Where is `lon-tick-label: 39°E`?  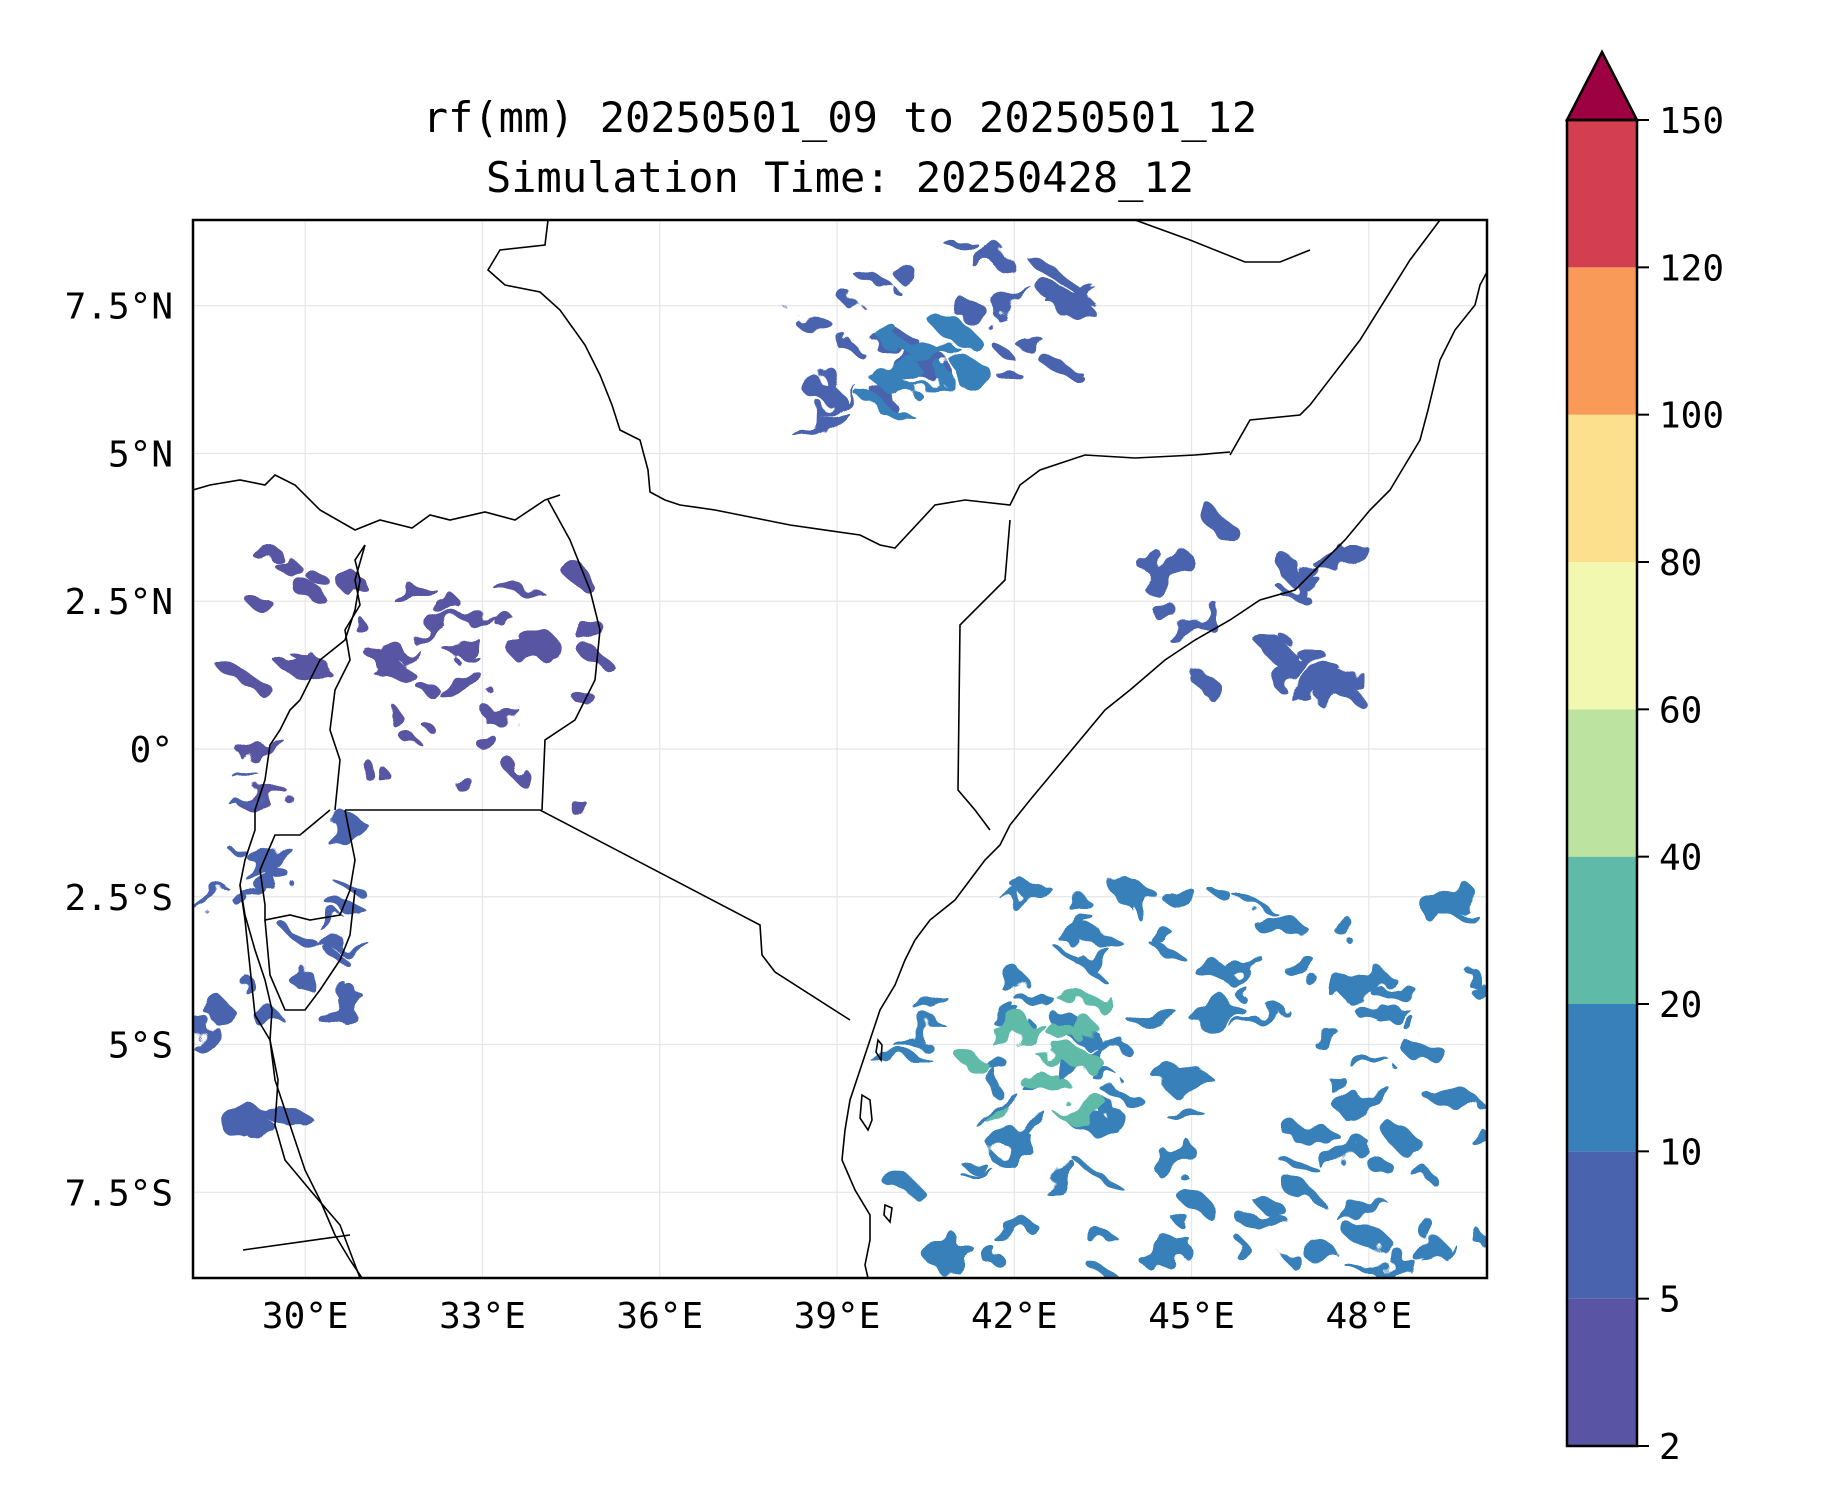
lon-tick-label: 39°E is located at coordinates (837, 1316).